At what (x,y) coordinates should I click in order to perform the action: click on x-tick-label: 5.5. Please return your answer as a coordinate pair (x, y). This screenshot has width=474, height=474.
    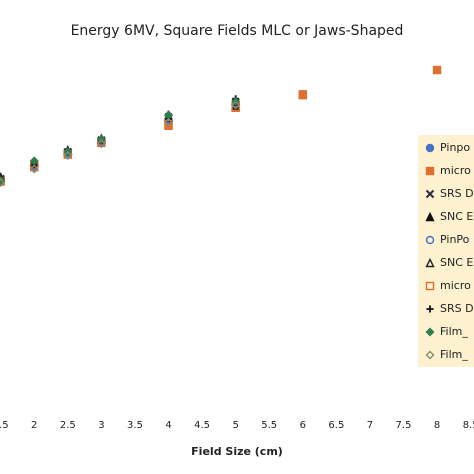
    Looking at the image, I should click on (269, 425).